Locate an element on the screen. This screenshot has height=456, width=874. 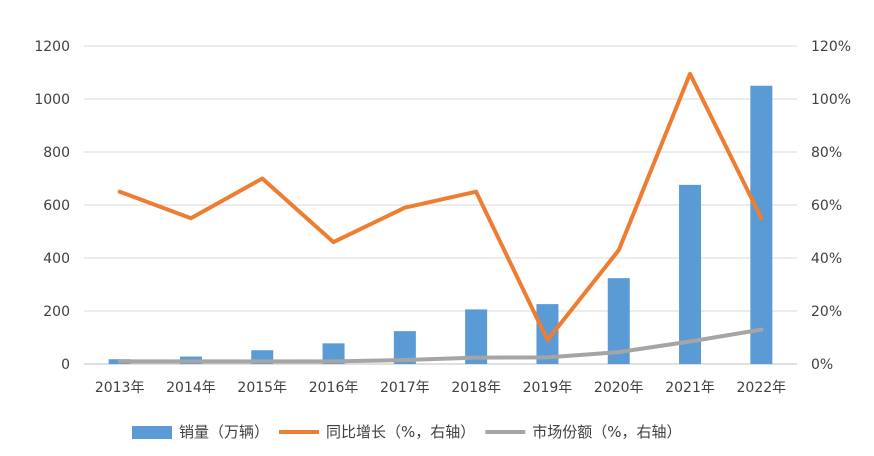
y-left-tick-label: 600 is located at coordinates (56, 206).